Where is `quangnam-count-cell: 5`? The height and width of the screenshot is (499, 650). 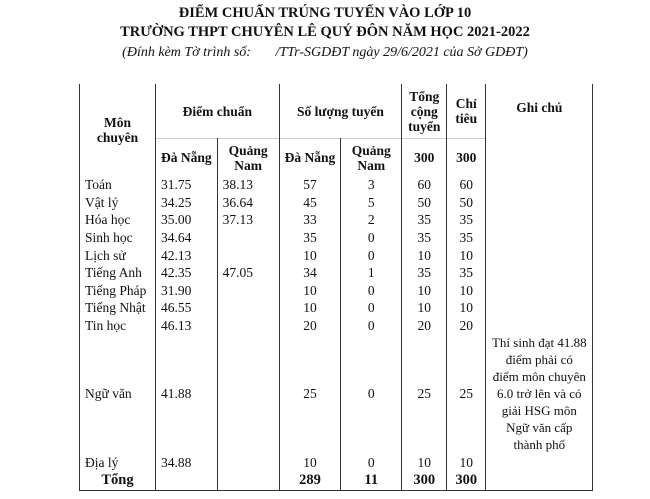
quangnam-count-cell: 5 is located at coordinates (371, 202).